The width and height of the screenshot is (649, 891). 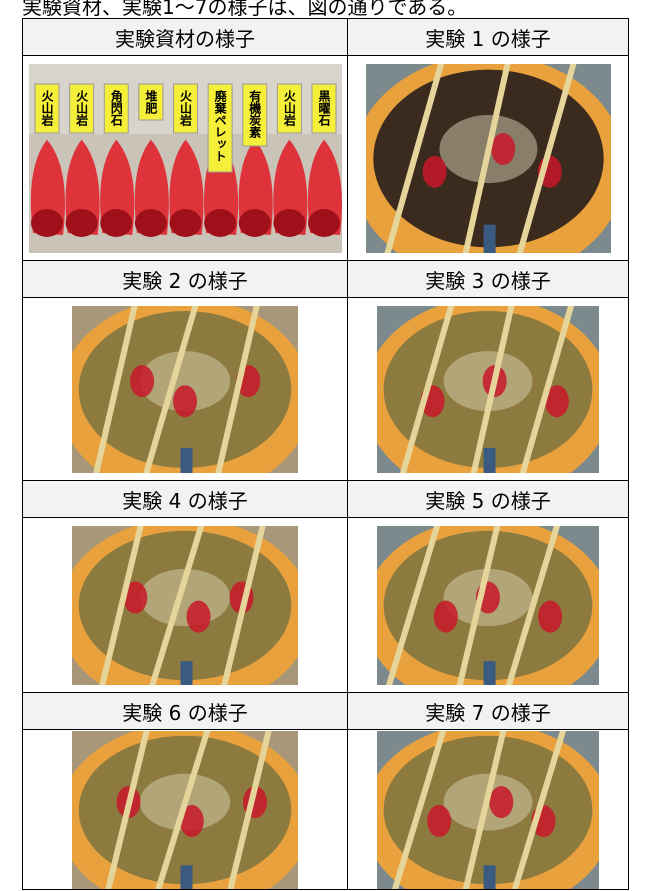 I want to click on caption-cell: 実験資材の様子, so click(x=185, y=37).